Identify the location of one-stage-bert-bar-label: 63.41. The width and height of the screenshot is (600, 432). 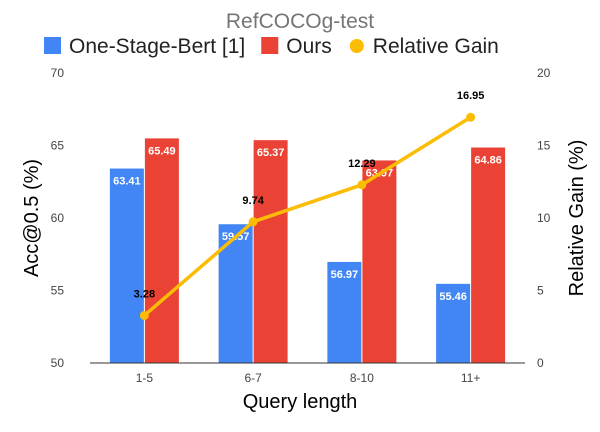
(127, 182).